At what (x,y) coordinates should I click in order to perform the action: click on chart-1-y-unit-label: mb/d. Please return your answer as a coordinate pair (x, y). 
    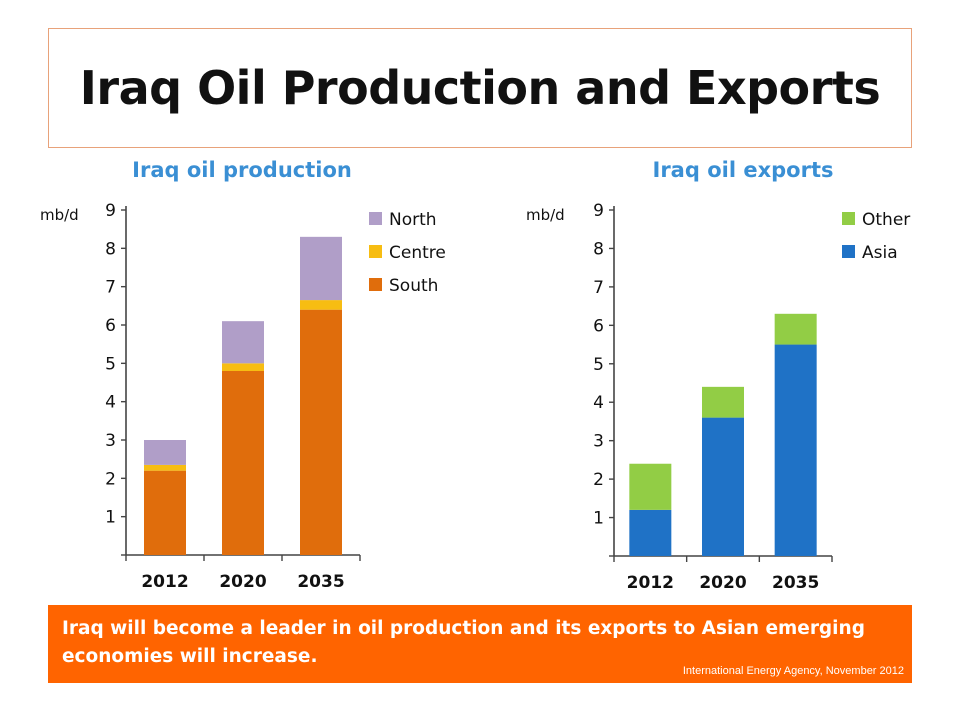
    Looking at the image, I should click on (545, 215).